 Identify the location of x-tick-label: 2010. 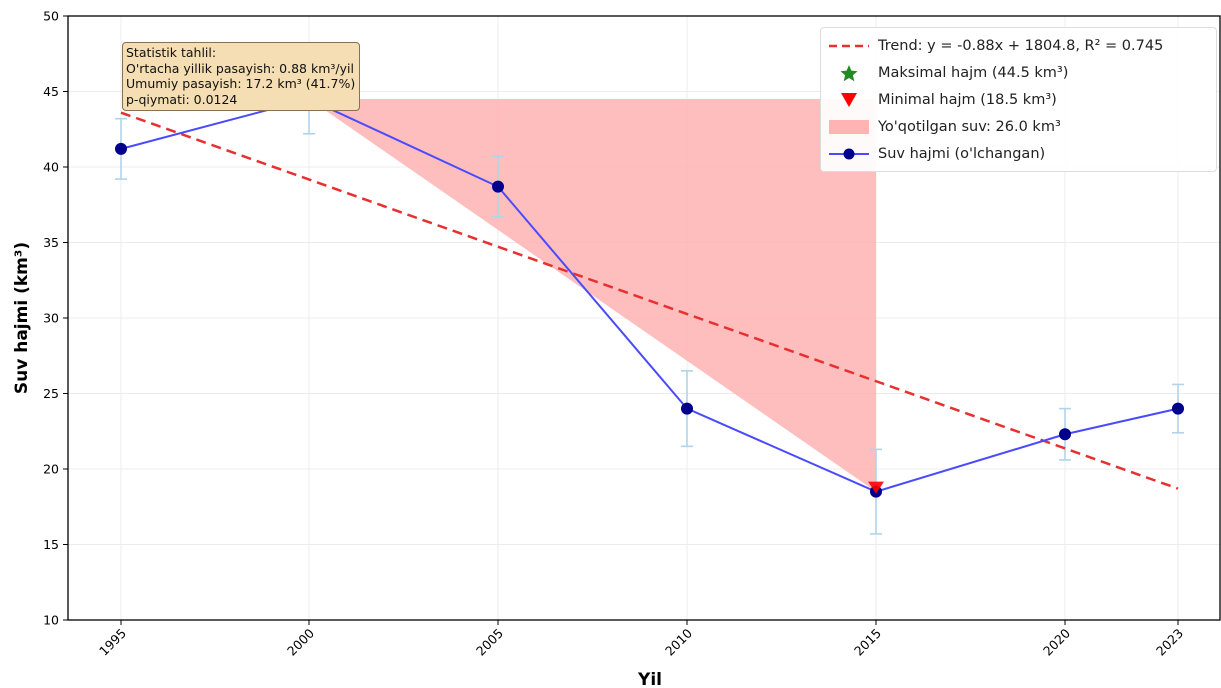
(678, 641).